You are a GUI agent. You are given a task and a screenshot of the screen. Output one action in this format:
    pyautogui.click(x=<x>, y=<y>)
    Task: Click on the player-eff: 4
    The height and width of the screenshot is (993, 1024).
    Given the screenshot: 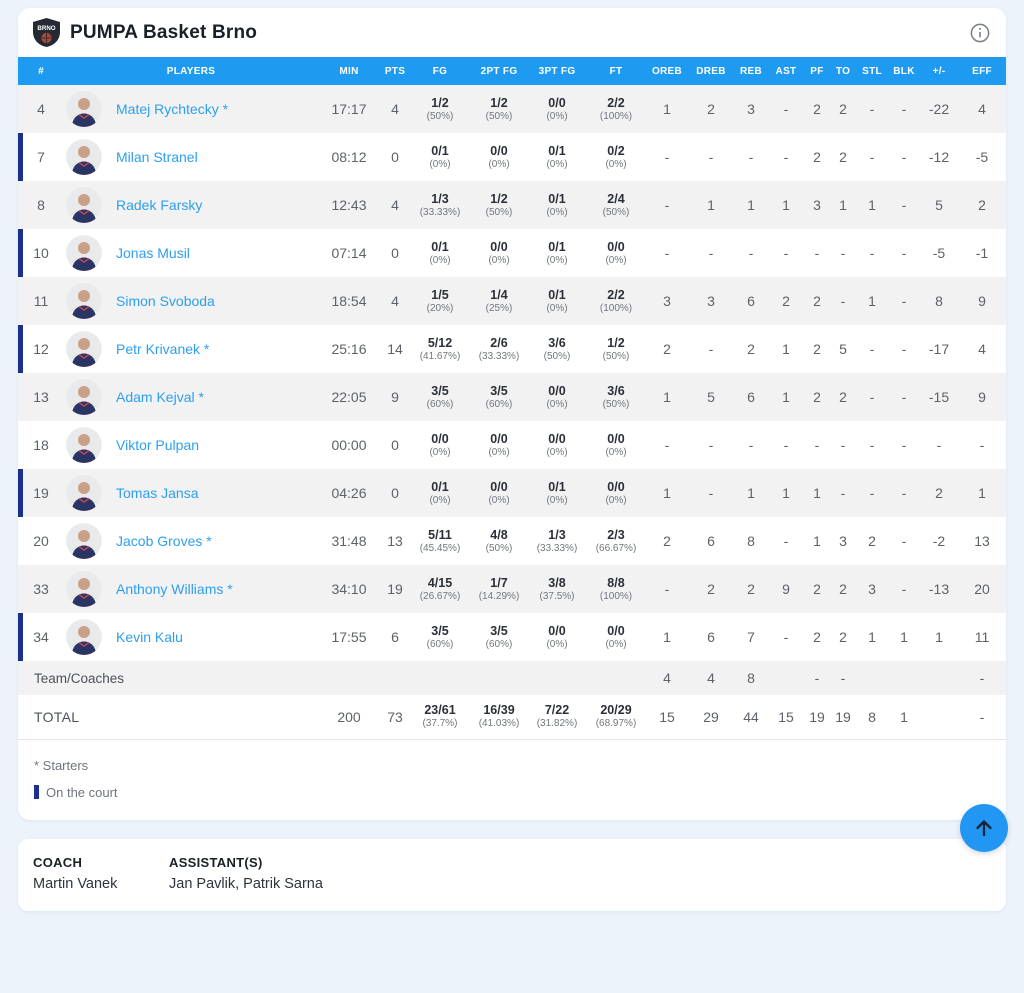 What is the action you would take?
    pyautogui.click(x=982, y=109)
    